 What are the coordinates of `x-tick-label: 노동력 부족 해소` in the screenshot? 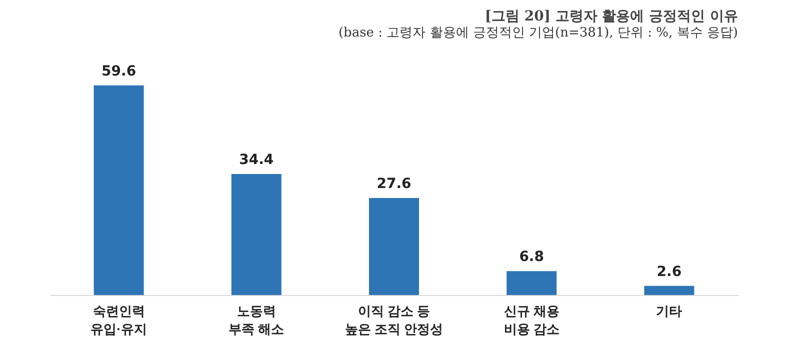 It's located at (256, 320).